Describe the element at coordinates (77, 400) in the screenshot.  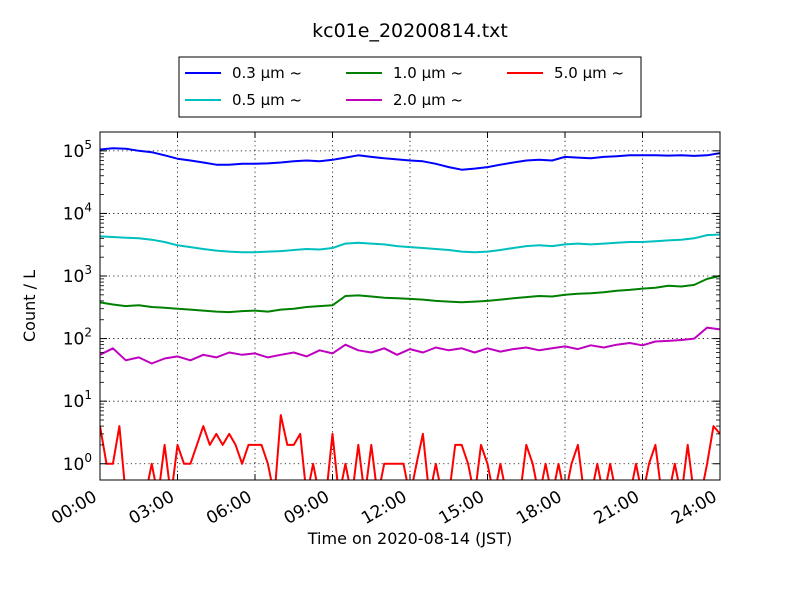
I see `y-tick-label: 10¹` at that location.